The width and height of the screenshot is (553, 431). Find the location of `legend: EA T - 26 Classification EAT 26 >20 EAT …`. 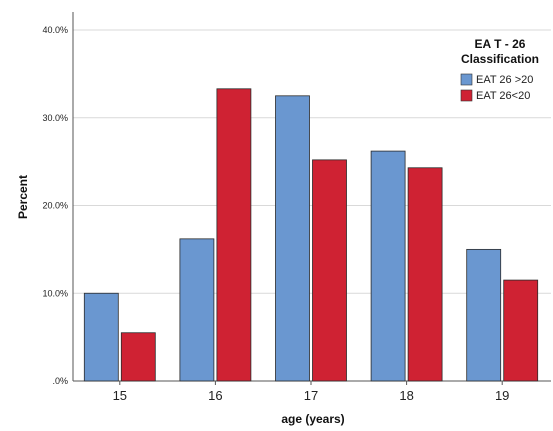

legend: EA T - 26 Classification EAT 26 >20 EAT … is located at coordinates (499, 69).